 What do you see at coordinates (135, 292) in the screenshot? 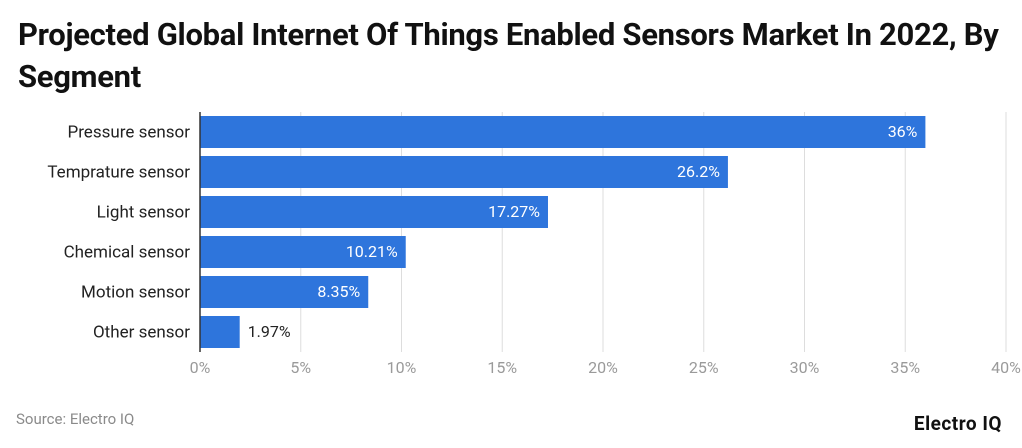
I see `y-tick-label: Motion sensor` at bounding box center [135, 292].